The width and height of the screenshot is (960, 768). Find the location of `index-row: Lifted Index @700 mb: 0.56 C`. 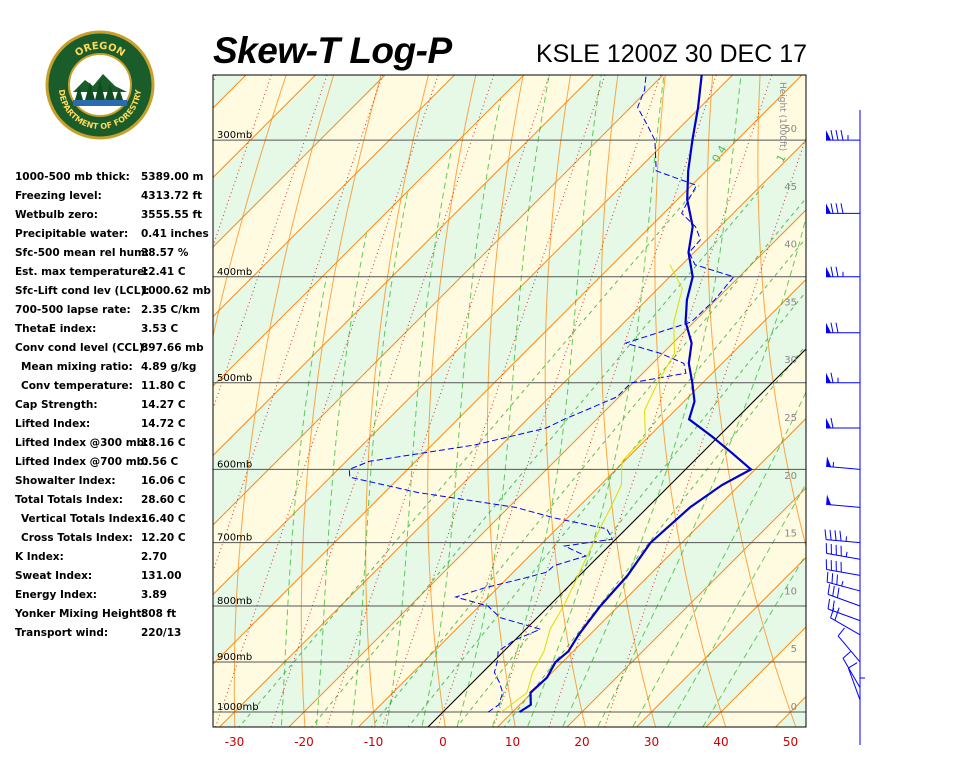

index-row: Lifted Index @700 mb: 0.56 C is located at coordinates (115, 462).